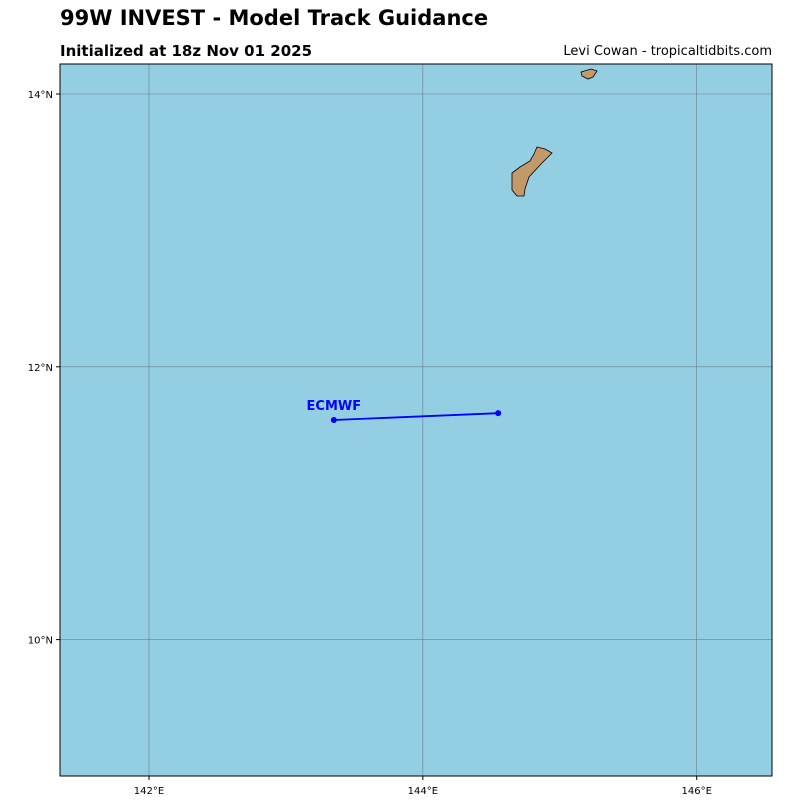  Describe the element at coordinates (423, 791) in the screenshot. I see `x-tick-label: 144°E` at that location.